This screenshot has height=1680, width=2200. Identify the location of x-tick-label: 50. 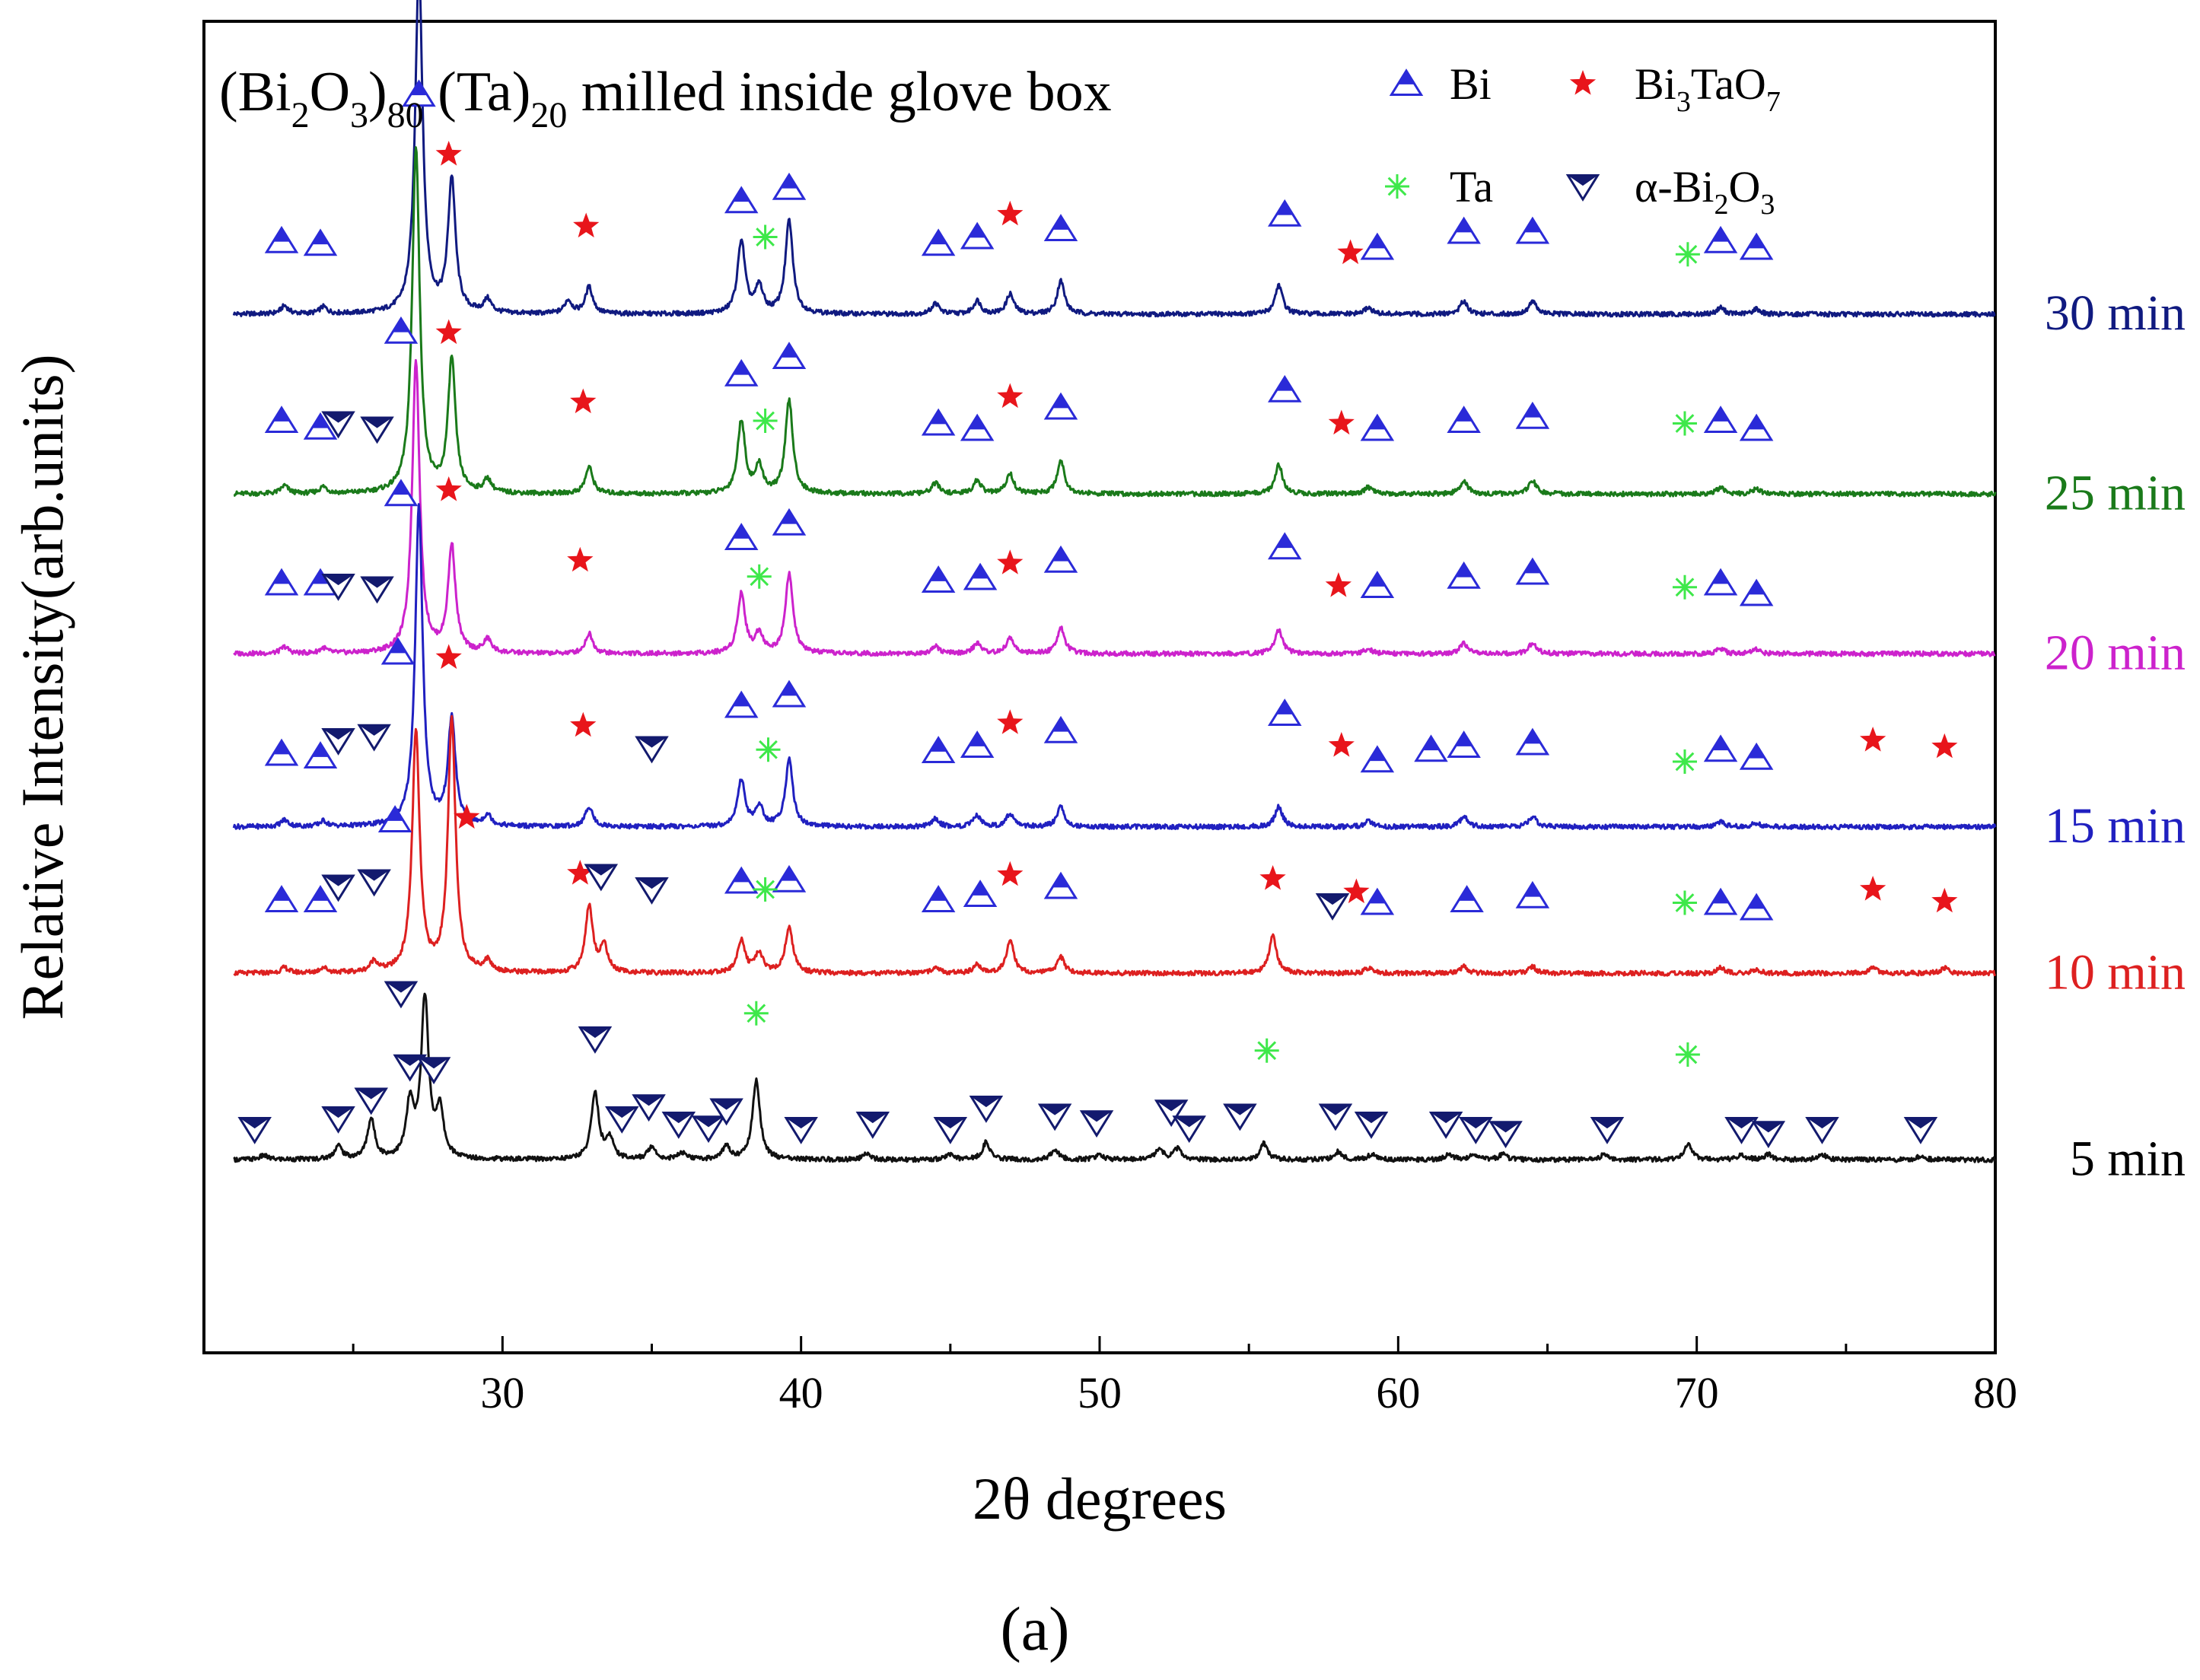
(1100, 1393).